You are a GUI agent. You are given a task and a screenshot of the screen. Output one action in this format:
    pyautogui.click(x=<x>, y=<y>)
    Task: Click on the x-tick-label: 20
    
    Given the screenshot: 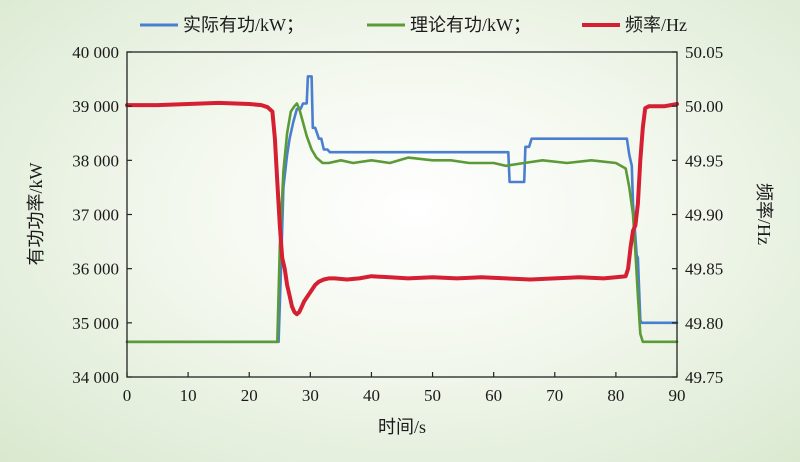 What is the action you would take?
    pyautogui.click(x=249, y=395)
    